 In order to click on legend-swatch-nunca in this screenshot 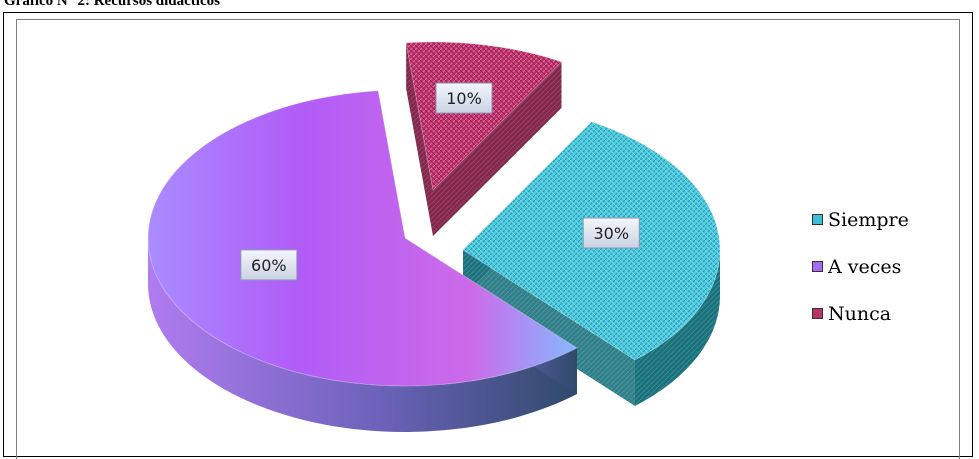, I will do `click(817, 313)`.